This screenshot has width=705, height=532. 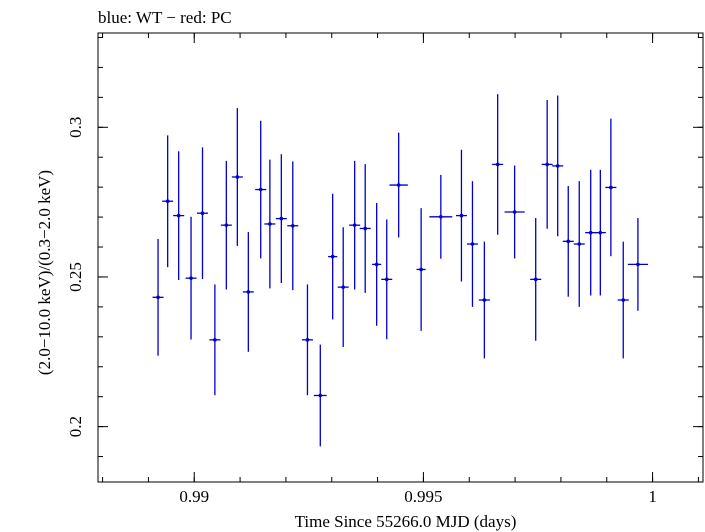 What do you see at coordinates (652, 496) in the screenshot?
I see `x-tick-label: 1` at bounding box center [652, 496].